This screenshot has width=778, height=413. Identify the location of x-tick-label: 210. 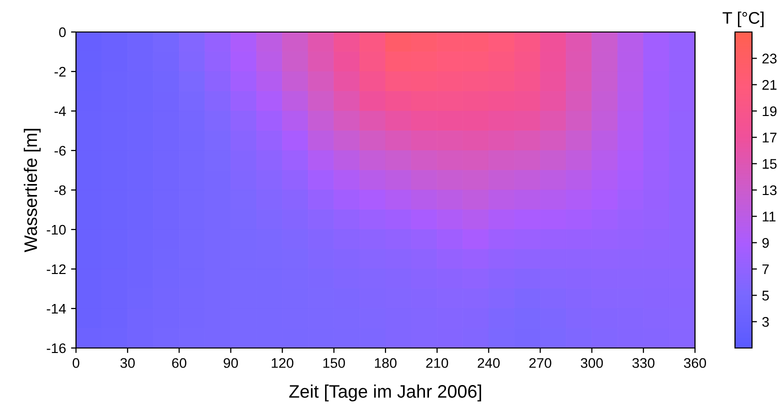
(437, 363).